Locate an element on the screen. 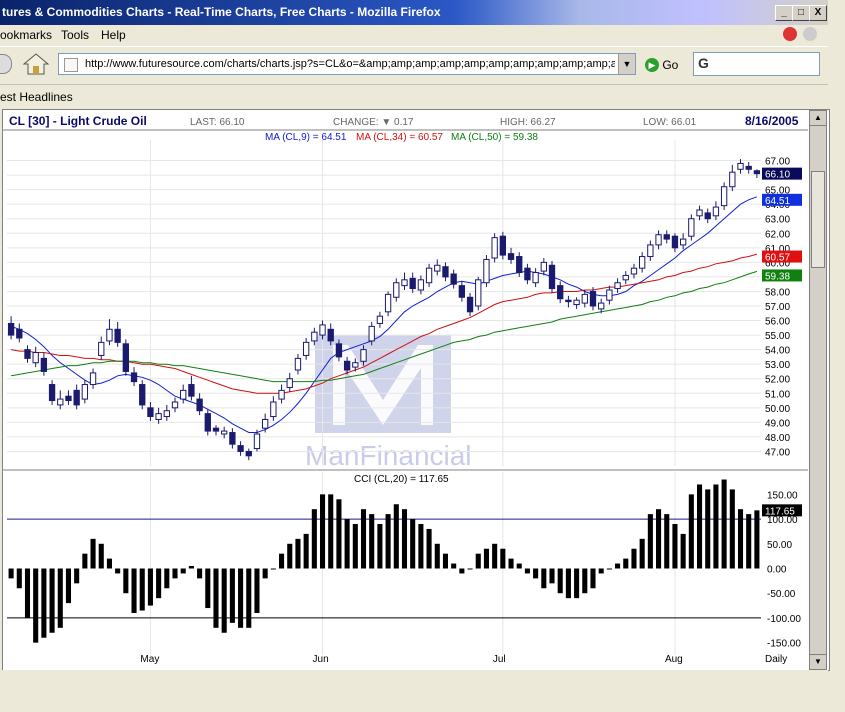 The width and height of the screenshot is (845, 712). scroll-down-icon: ▼ is located at coordinates (818, 661).